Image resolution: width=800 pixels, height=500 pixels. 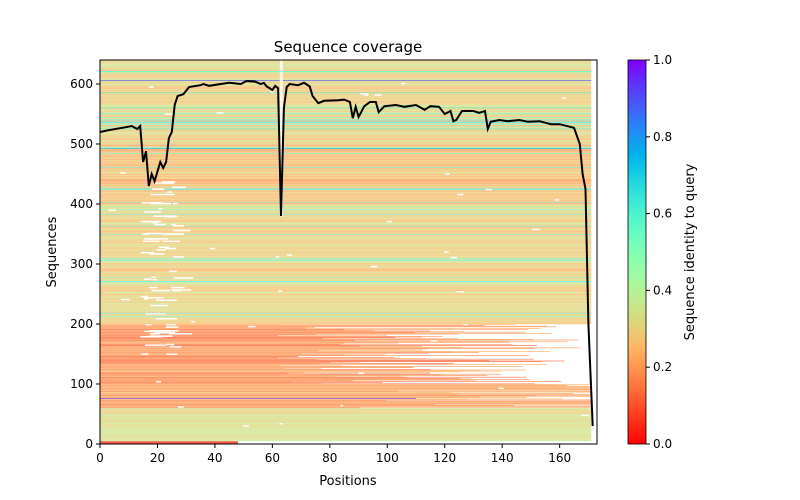 What do you see at coordinates (214, 458) in the screenshot?
I see `x-tick-label: 40` at bounding box center [214, 458].